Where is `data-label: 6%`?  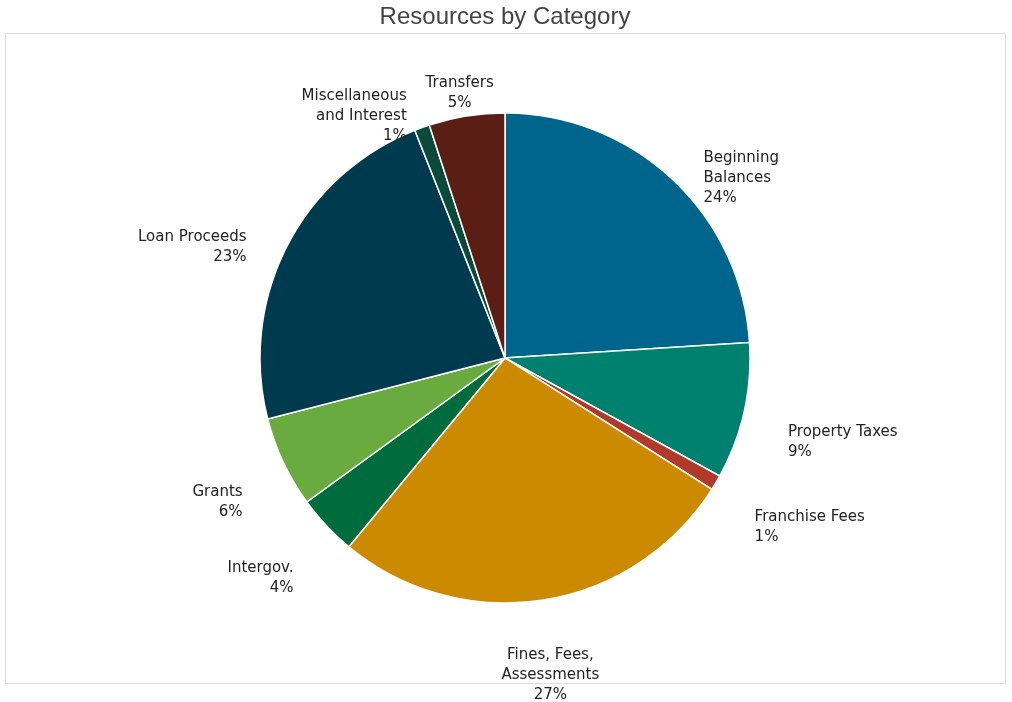
data-label: 6% is located at coordinates (230, 511).